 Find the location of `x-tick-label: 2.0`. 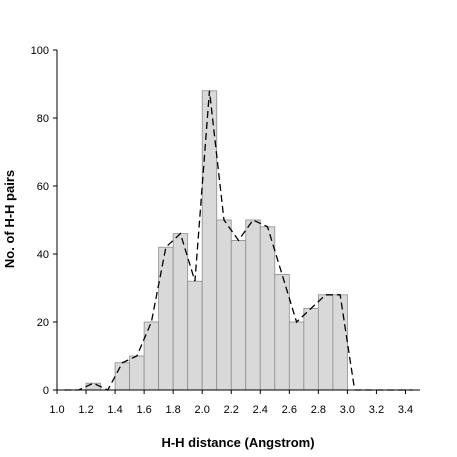

x-tick-label: 2.0 is located at coordinates (202, 410).